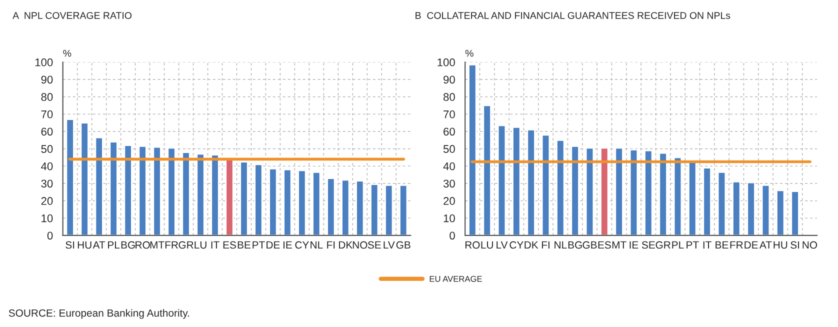  Describe the element at coordinates (573, 15) in the screenshot. I see `chart-title: B COLLATERAL AND FINANCIAL GUARANTEES RECEIVED ON NPLs` at that location.